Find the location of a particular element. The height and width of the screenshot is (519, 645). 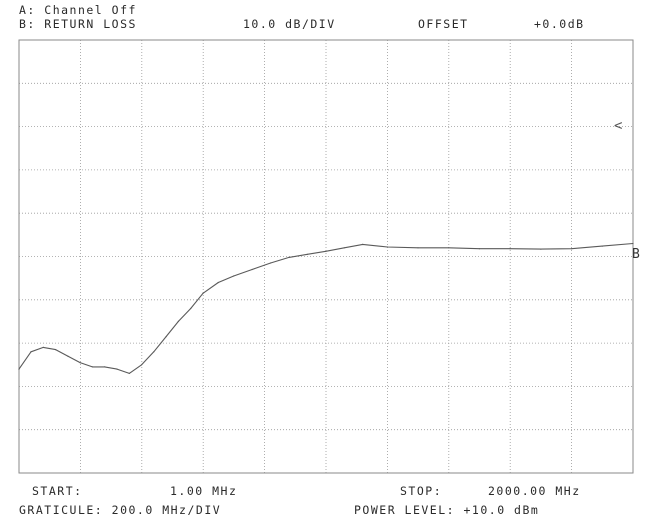

offset-label: OFFSET is located at coordinates (443, 24).